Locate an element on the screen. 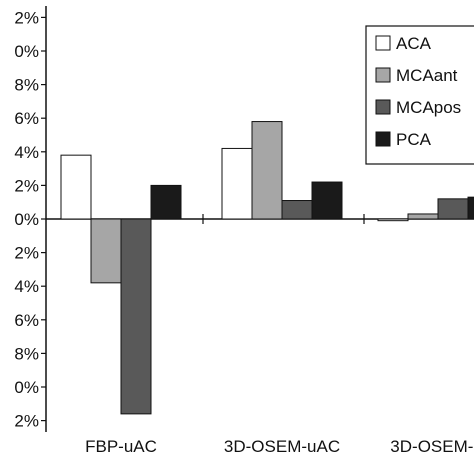 Image resolution: width=474 pixels, height=474 pixels. y-axis-ticks: 2% 0% 8% 6% 4% 2% 0% 2% 4% 6% 8% 0% 2% is located at coordinates (30, 219).